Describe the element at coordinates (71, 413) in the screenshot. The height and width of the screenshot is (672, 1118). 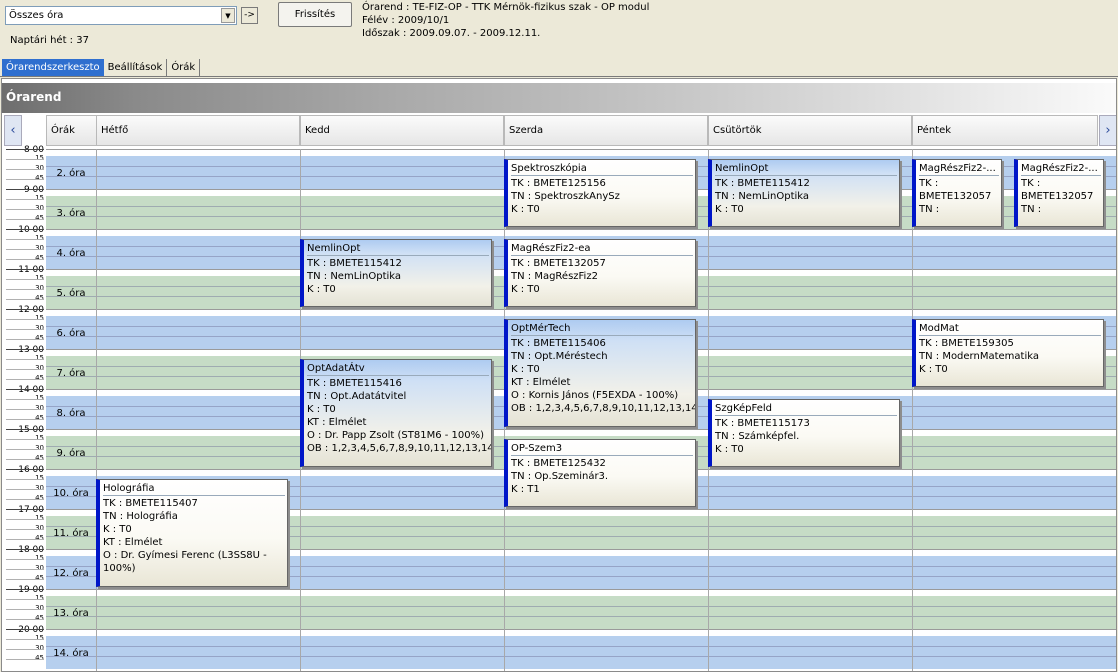
I see `row-label: 8. óra` at that location.